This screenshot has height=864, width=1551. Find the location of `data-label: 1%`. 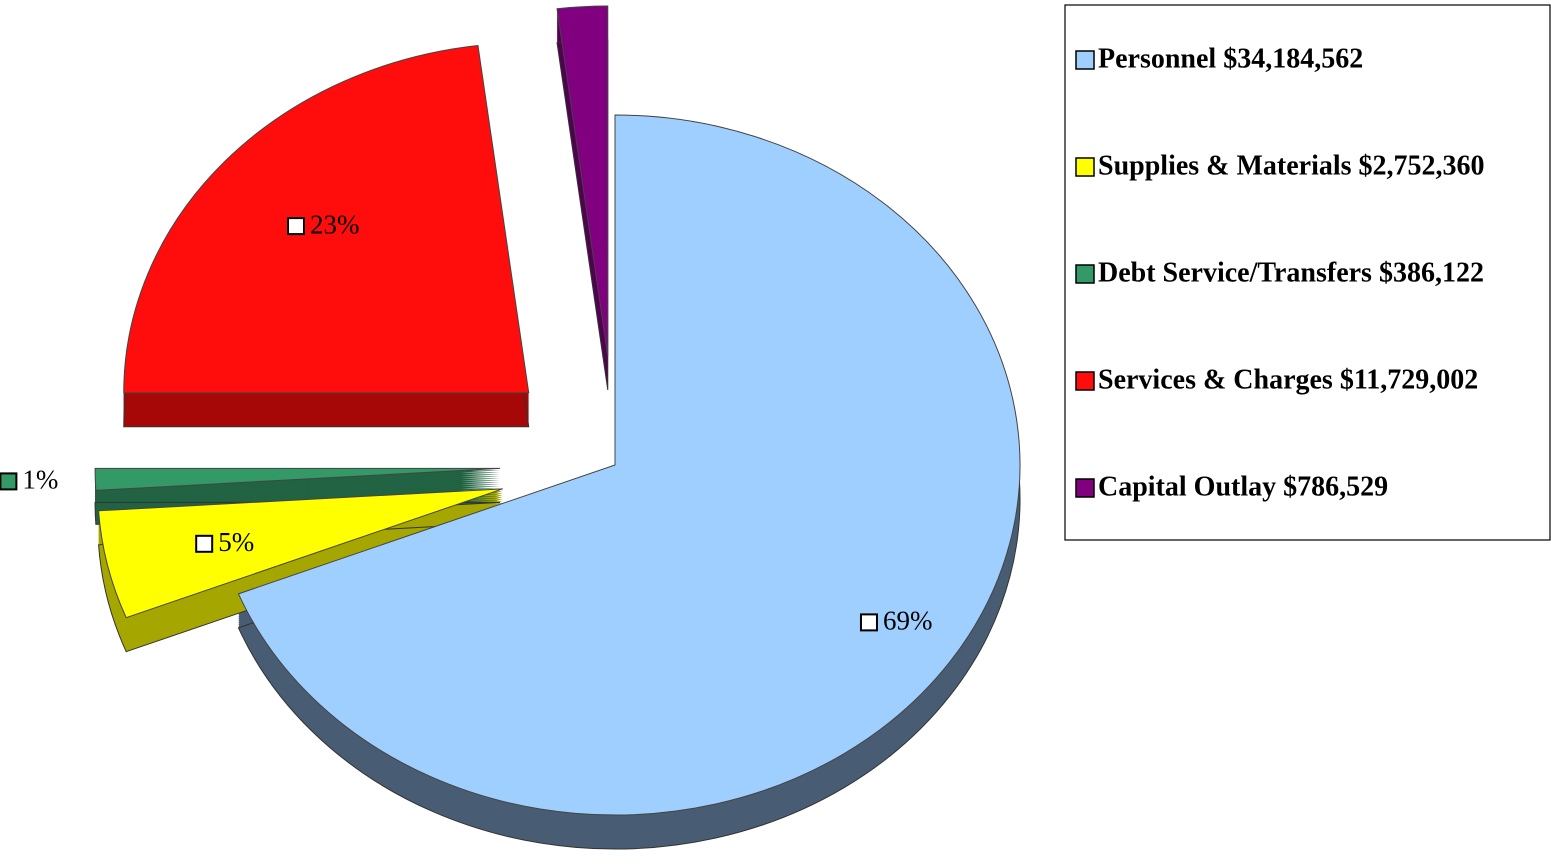

data-label: 1% is located at coordinates (40, 480).